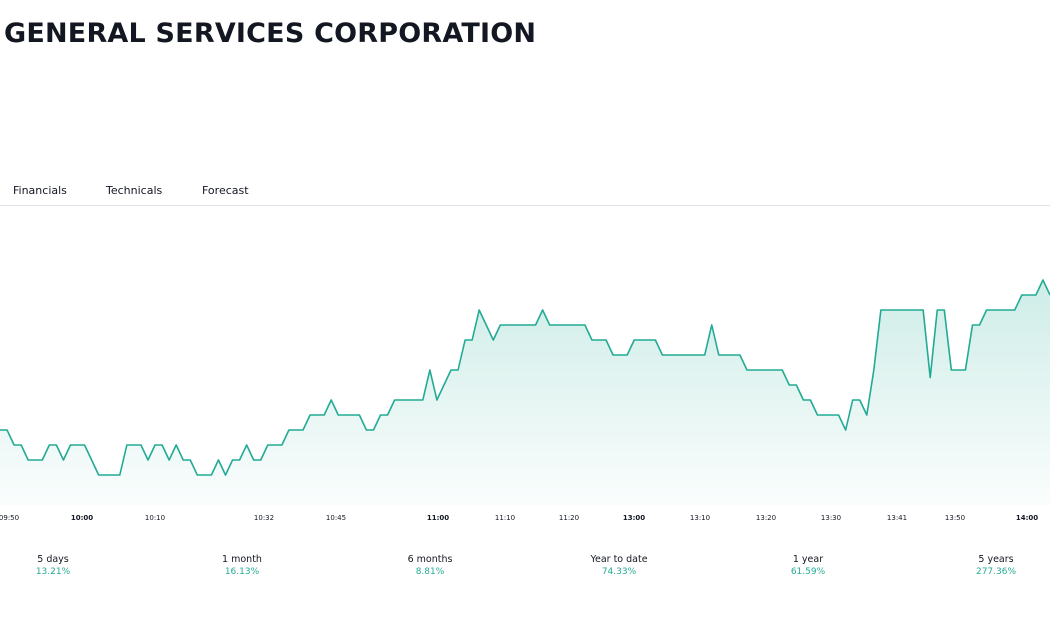 The height and width of the screenshot is (630, 1050). What do you see at coordinates (808, 572) in the screenshot?
I see `perf-value: 61.59%` at bounding box center [808, 572].